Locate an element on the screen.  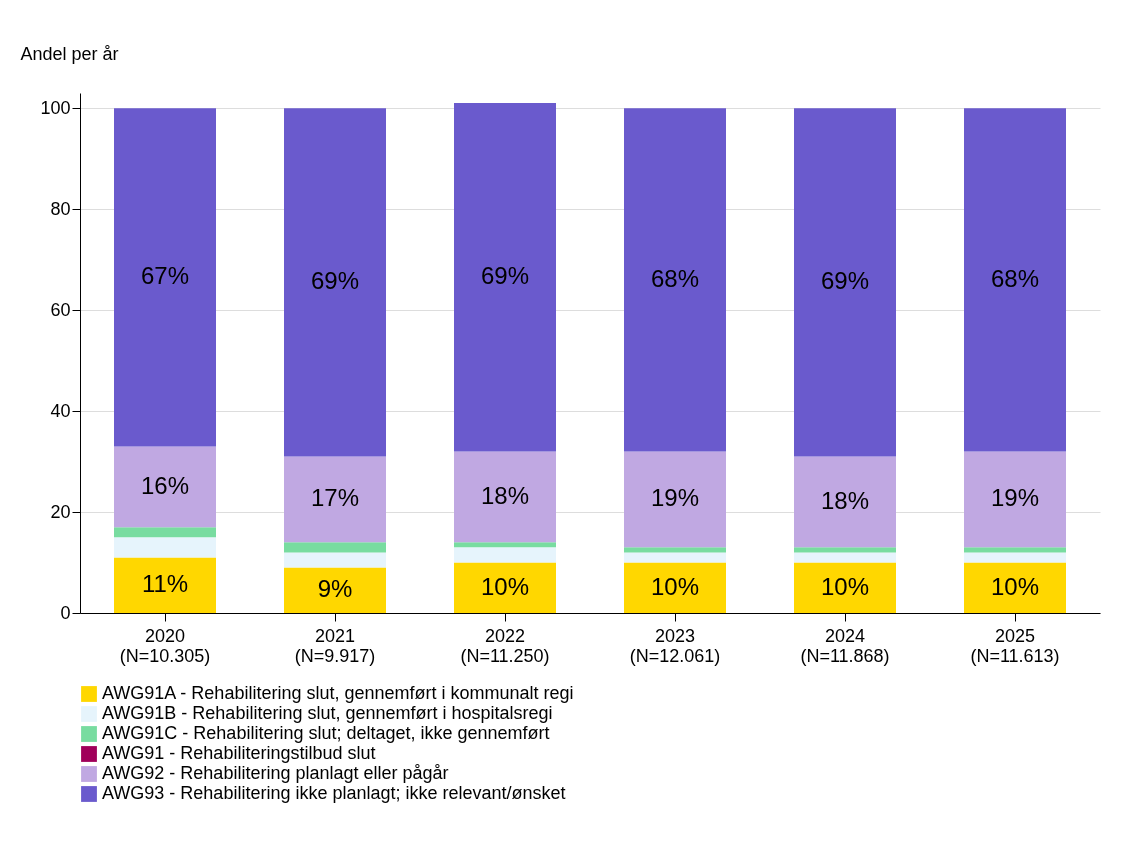
x-tick-label: 2025 (N=11.613) is located at coordinates (1015, 645).